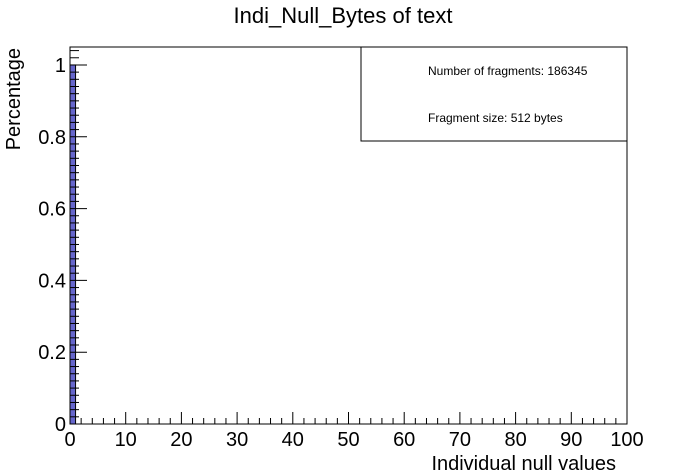 This screenshot has height=472, width=696. I want to click on x-tick-label: 30, so click(237, 440).